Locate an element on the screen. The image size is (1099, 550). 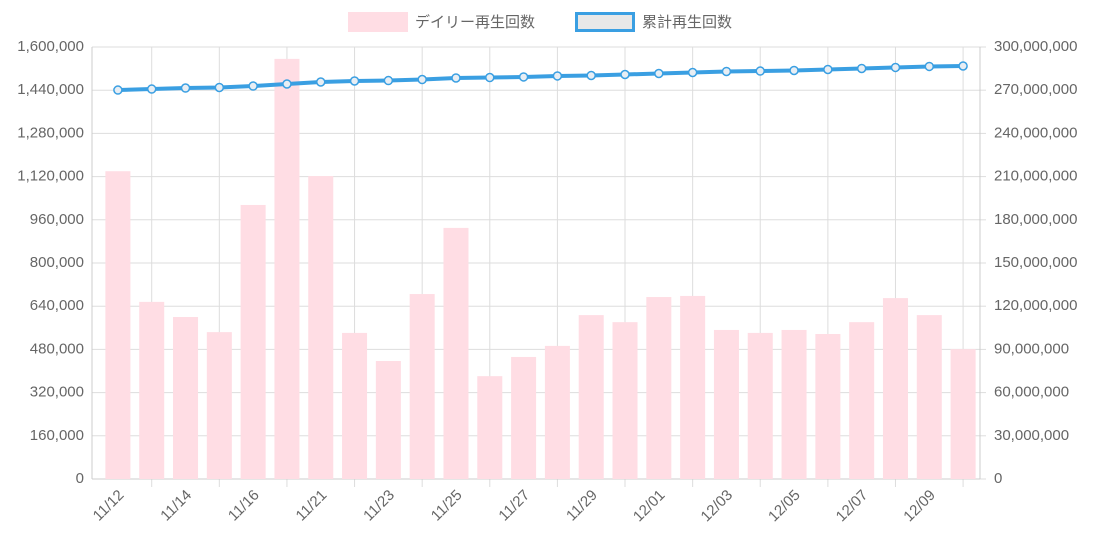
legend-label: 累計再生回数 is located at coordinates (687, 22).